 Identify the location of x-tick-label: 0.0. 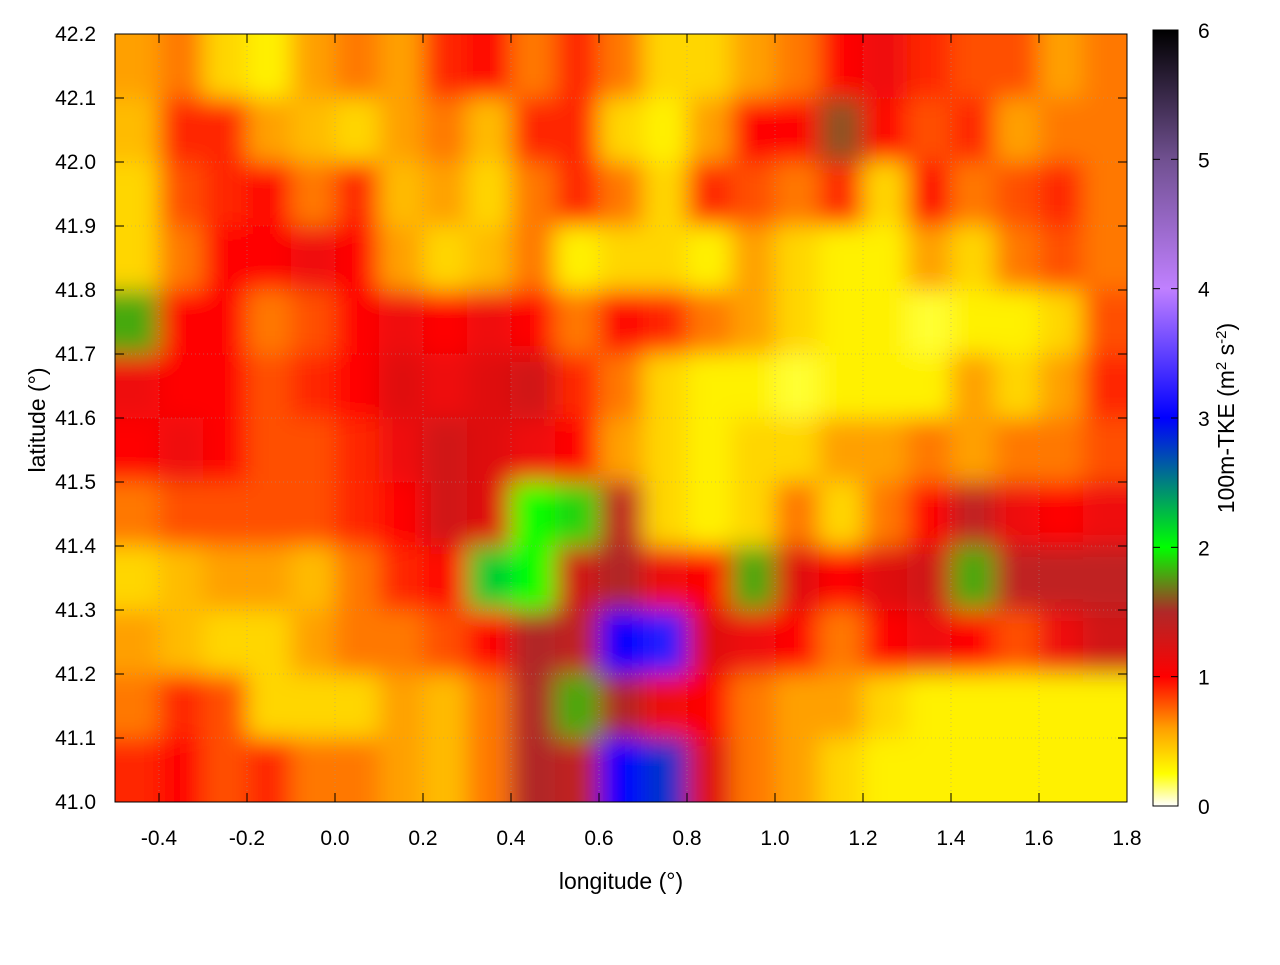
(334, 838).